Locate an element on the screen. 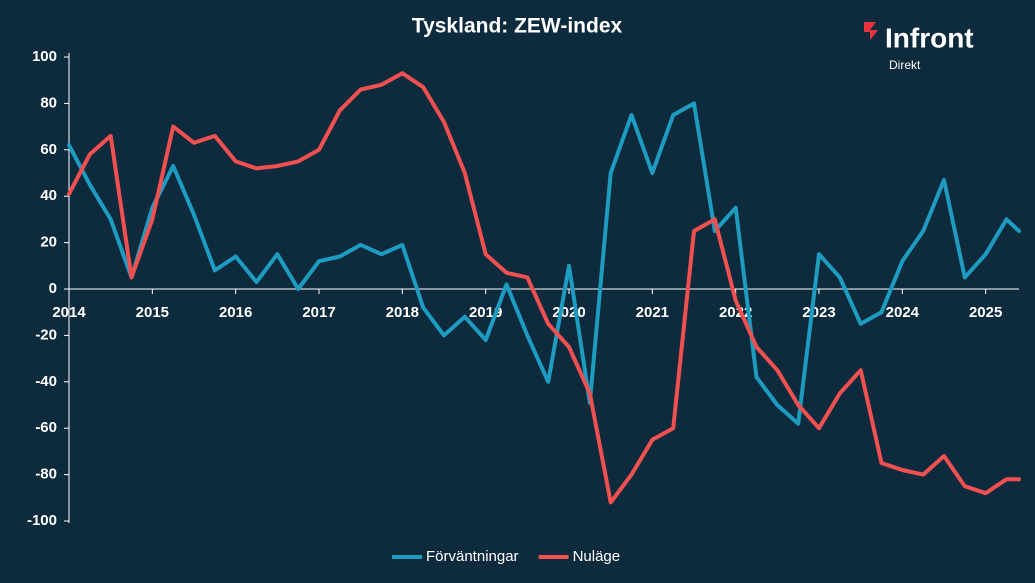 The width and height of the screenshot is (1035, 583). y-tick-label: -100 is located at coordinates (42, 520).